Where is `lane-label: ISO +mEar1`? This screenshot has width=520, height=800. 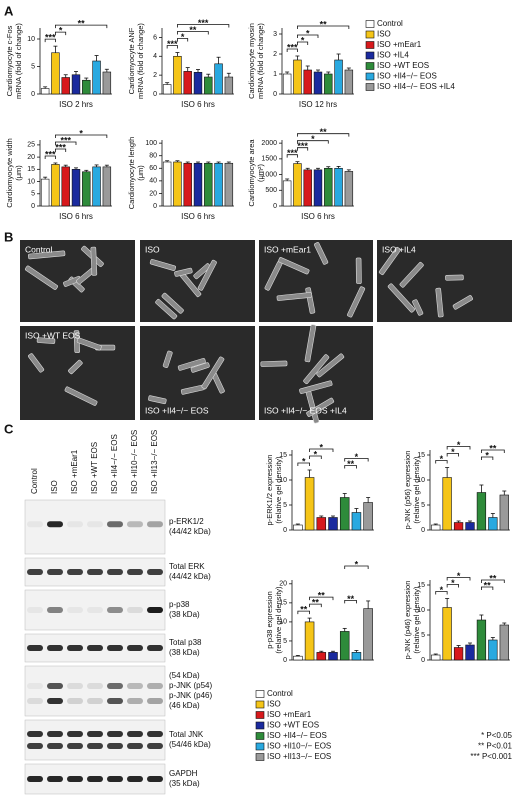 lane-label: ISO +mEar1 is located at coordinates (74, 471).